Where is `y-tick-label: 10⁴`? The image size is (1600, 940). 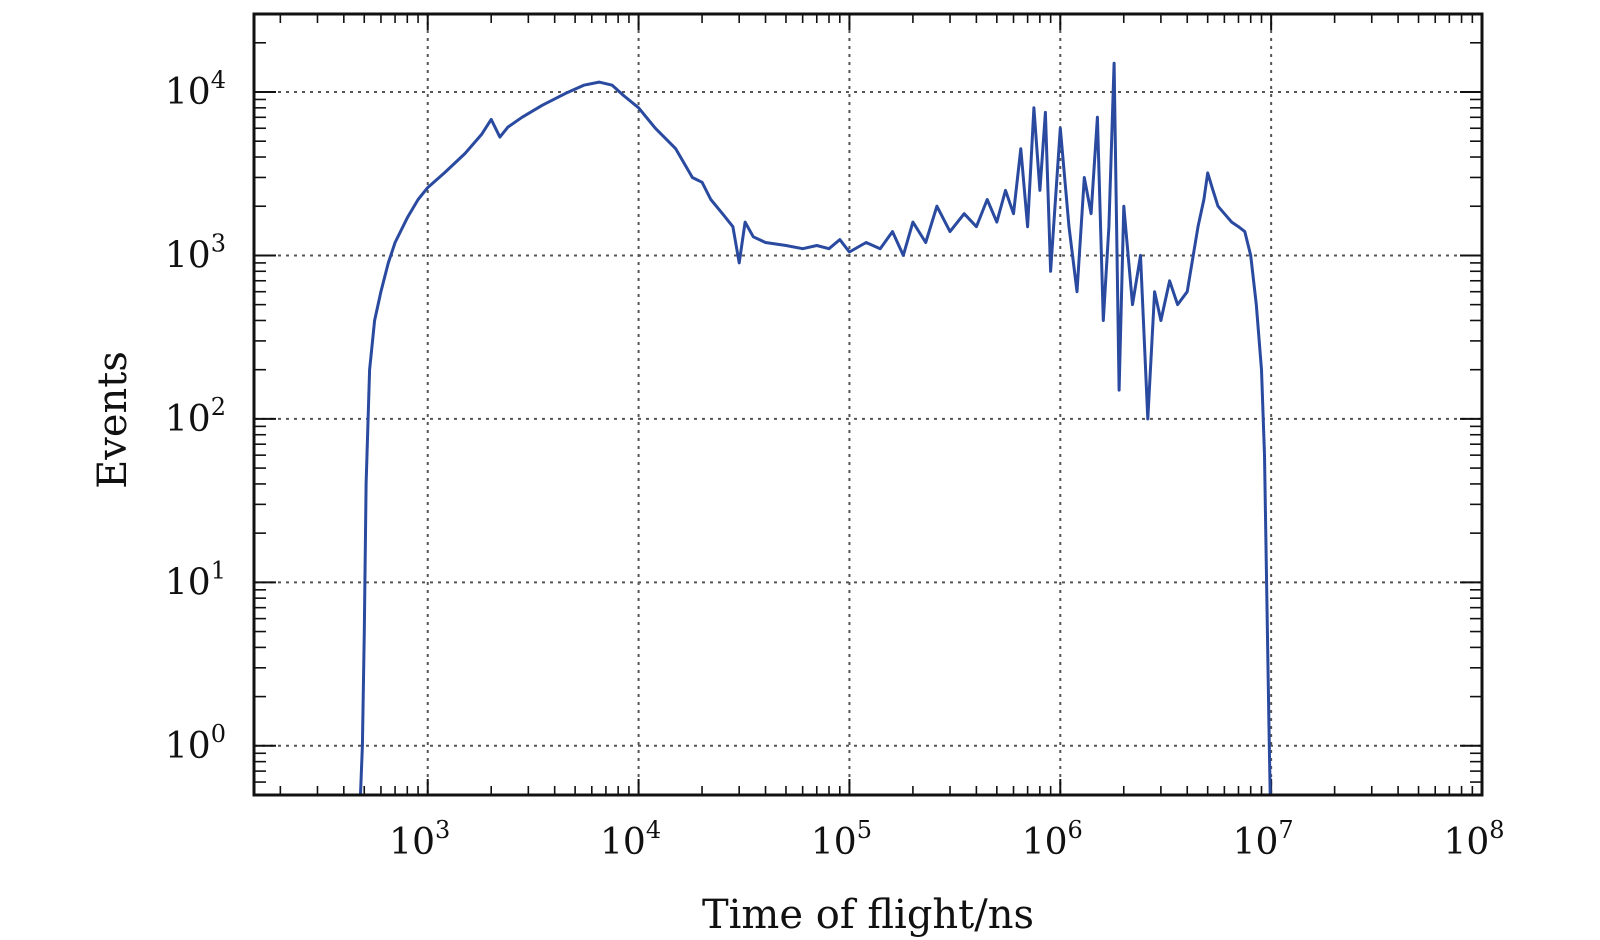 y-tick-label: 10⁴ is located at coordinates (195, 89).